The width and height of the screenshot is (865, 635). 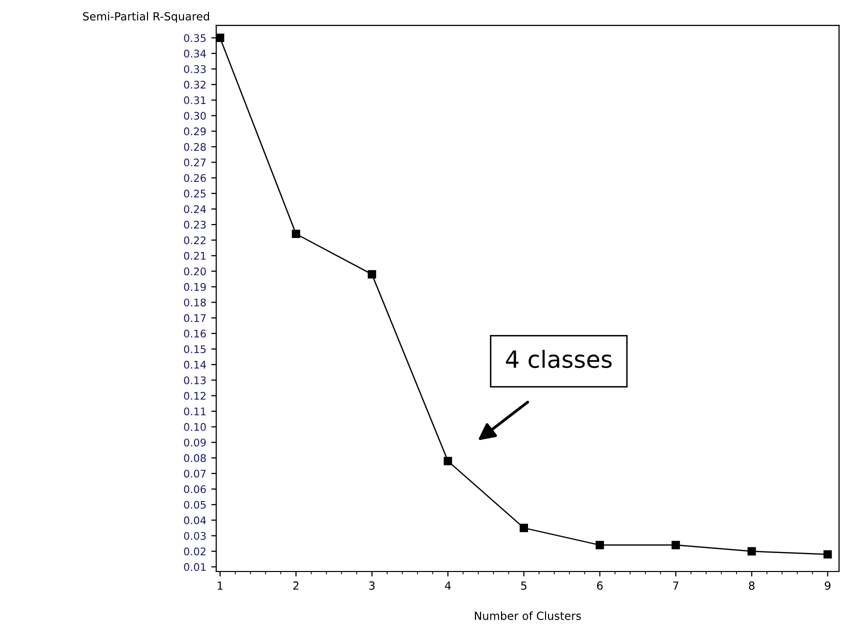 What do you see at coordinates (675, 586) in the screenshot?
I see `x-tick-label: 7` at bounding box center [675, 586].